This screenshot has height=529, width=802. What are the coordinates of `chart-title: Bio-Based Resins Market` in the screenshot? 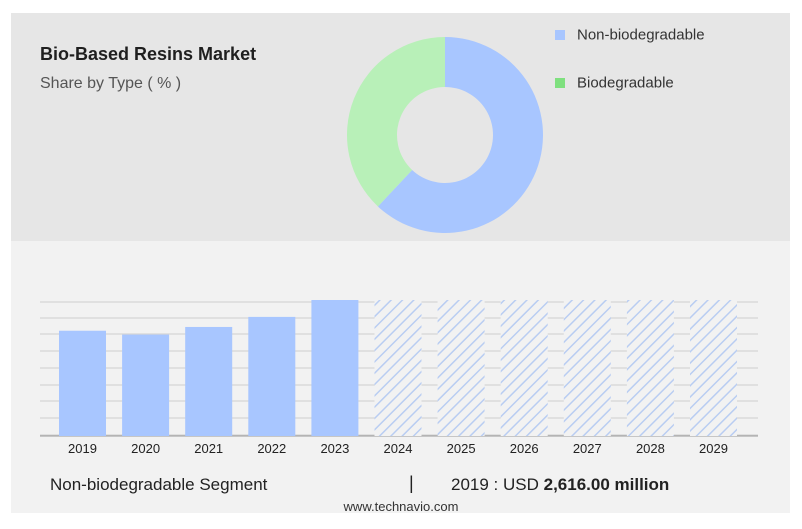 It's located at (148, 54).